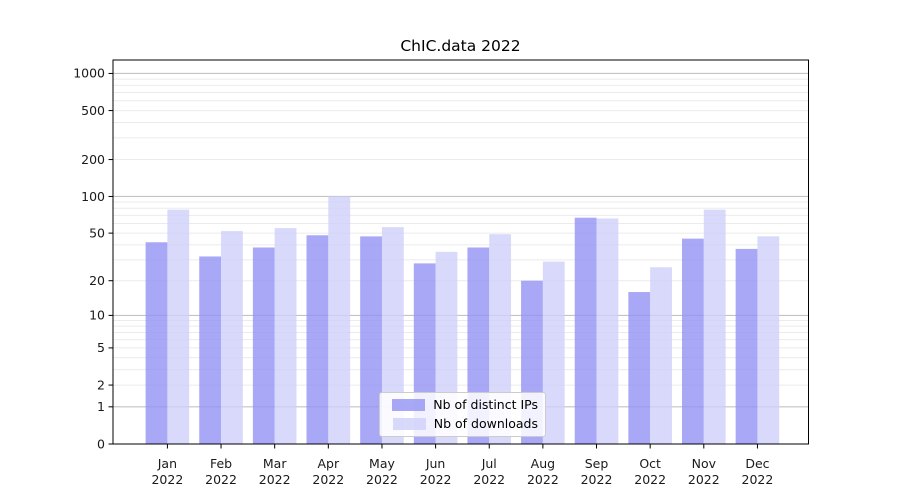  I want to click on x-tick-label: Nov 2022, so click(704, 471).